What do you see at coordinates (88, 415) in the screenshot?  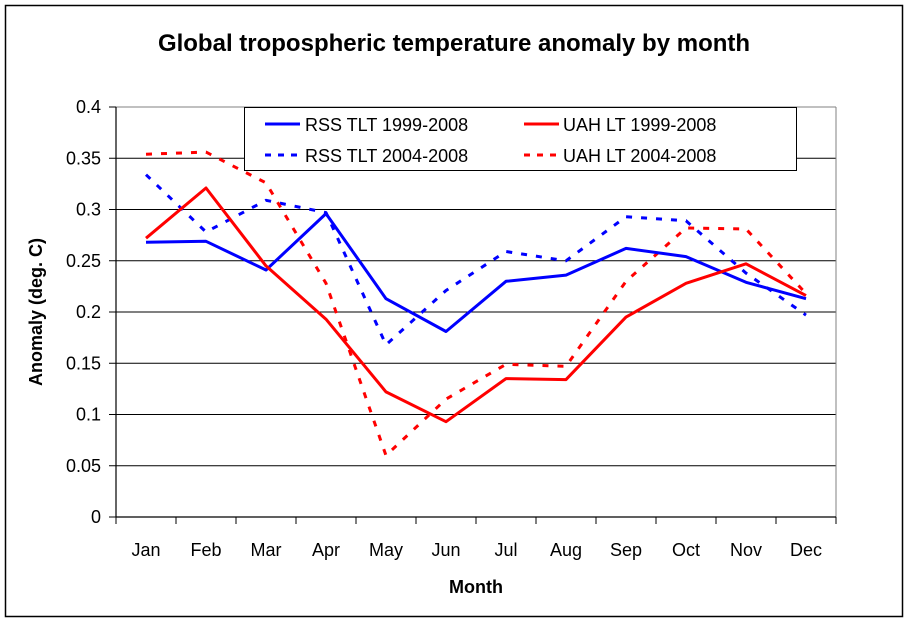 I see `y-tick-label: 0.1` at bounding box center [88, 415].